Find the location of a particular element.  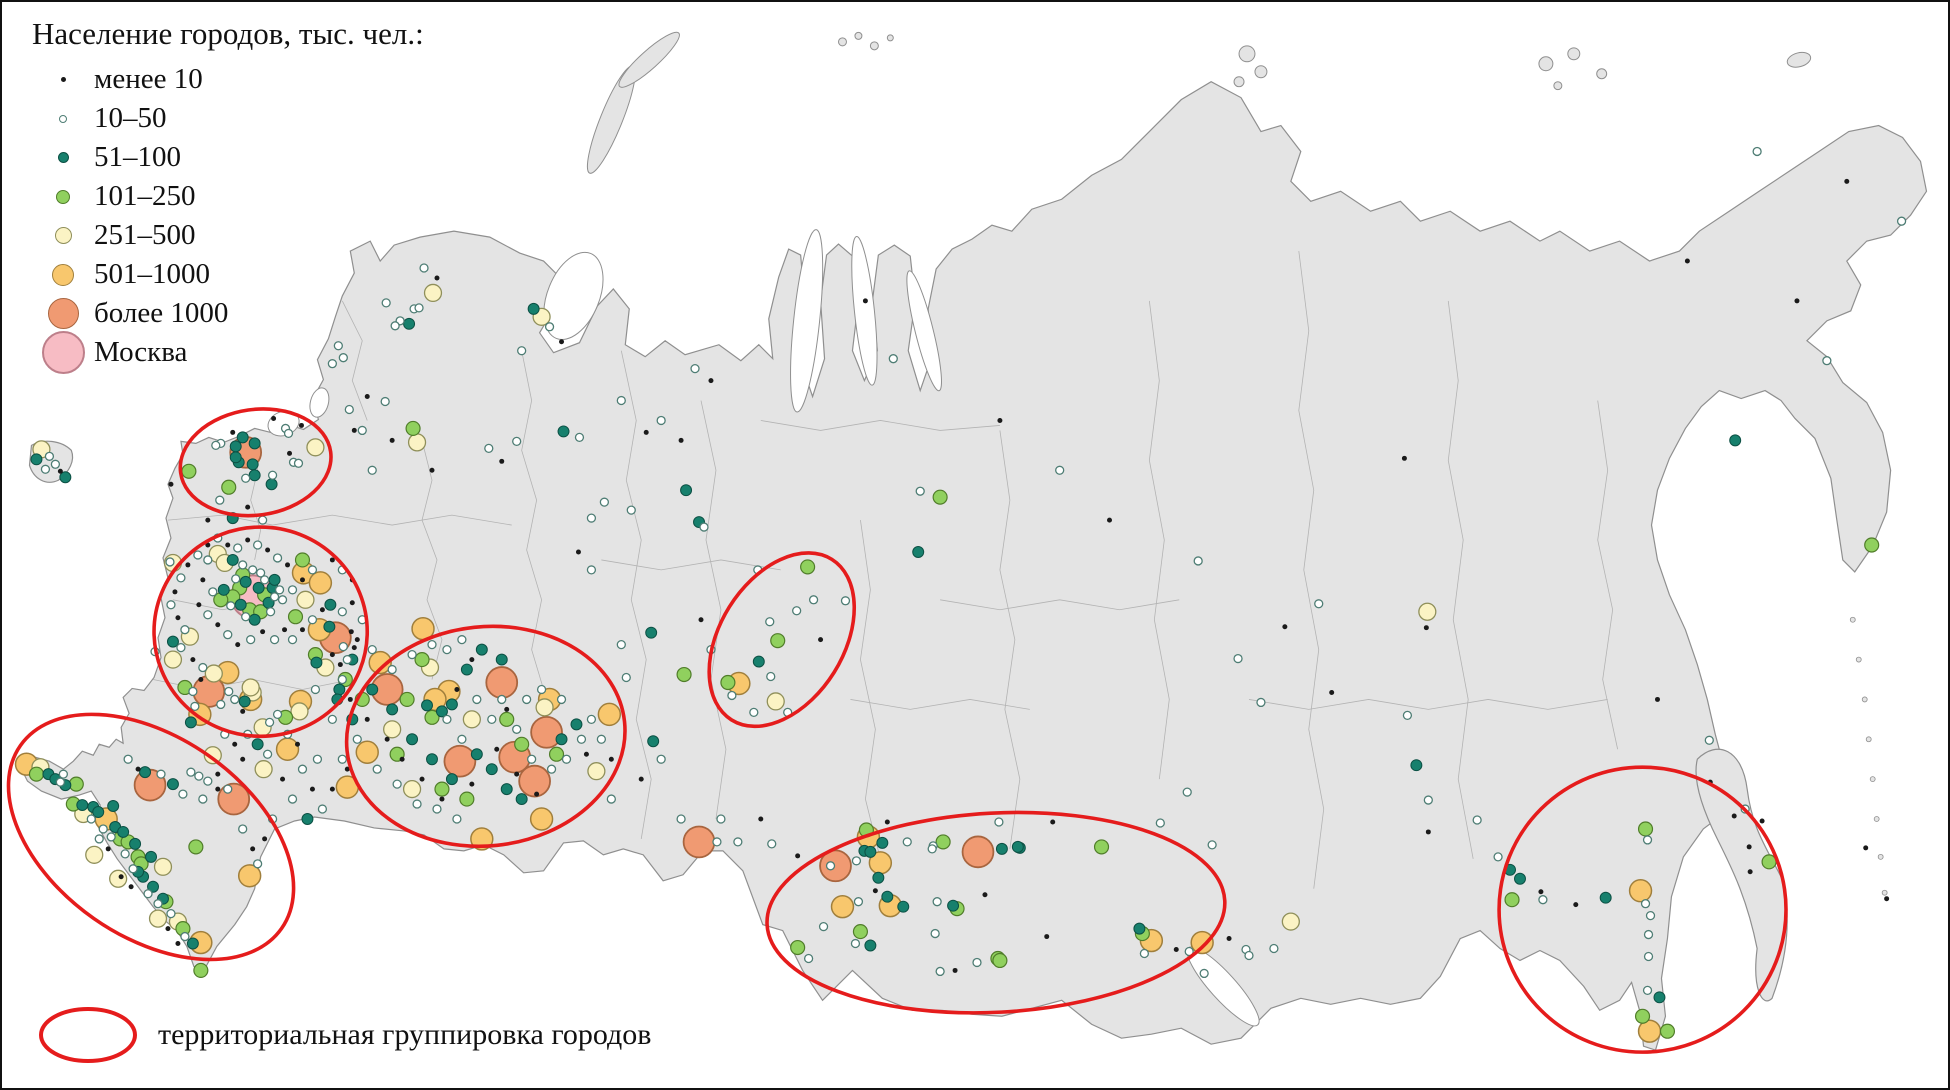

legend-item-label: менее 10 is located at coordinates (148, 79).